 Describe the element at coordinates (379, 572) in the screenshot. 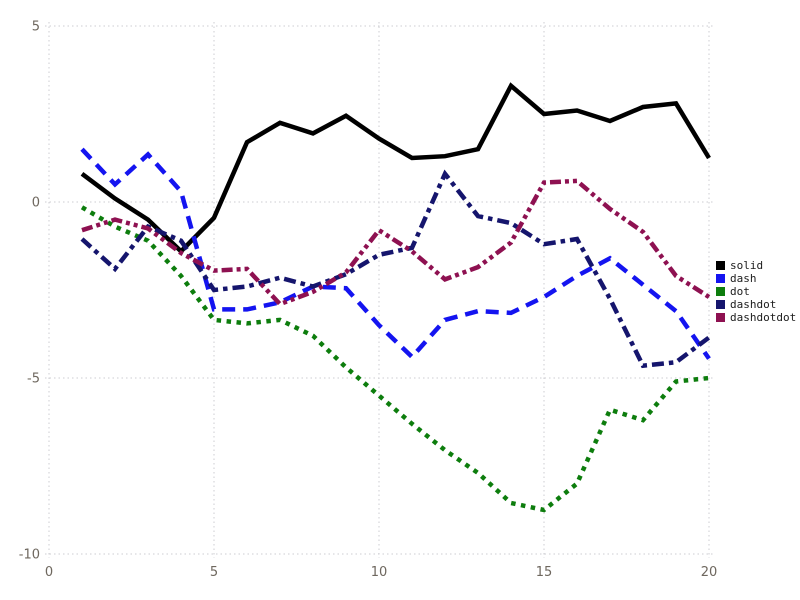

I see `x-axis-tick-label: 10` at that location.